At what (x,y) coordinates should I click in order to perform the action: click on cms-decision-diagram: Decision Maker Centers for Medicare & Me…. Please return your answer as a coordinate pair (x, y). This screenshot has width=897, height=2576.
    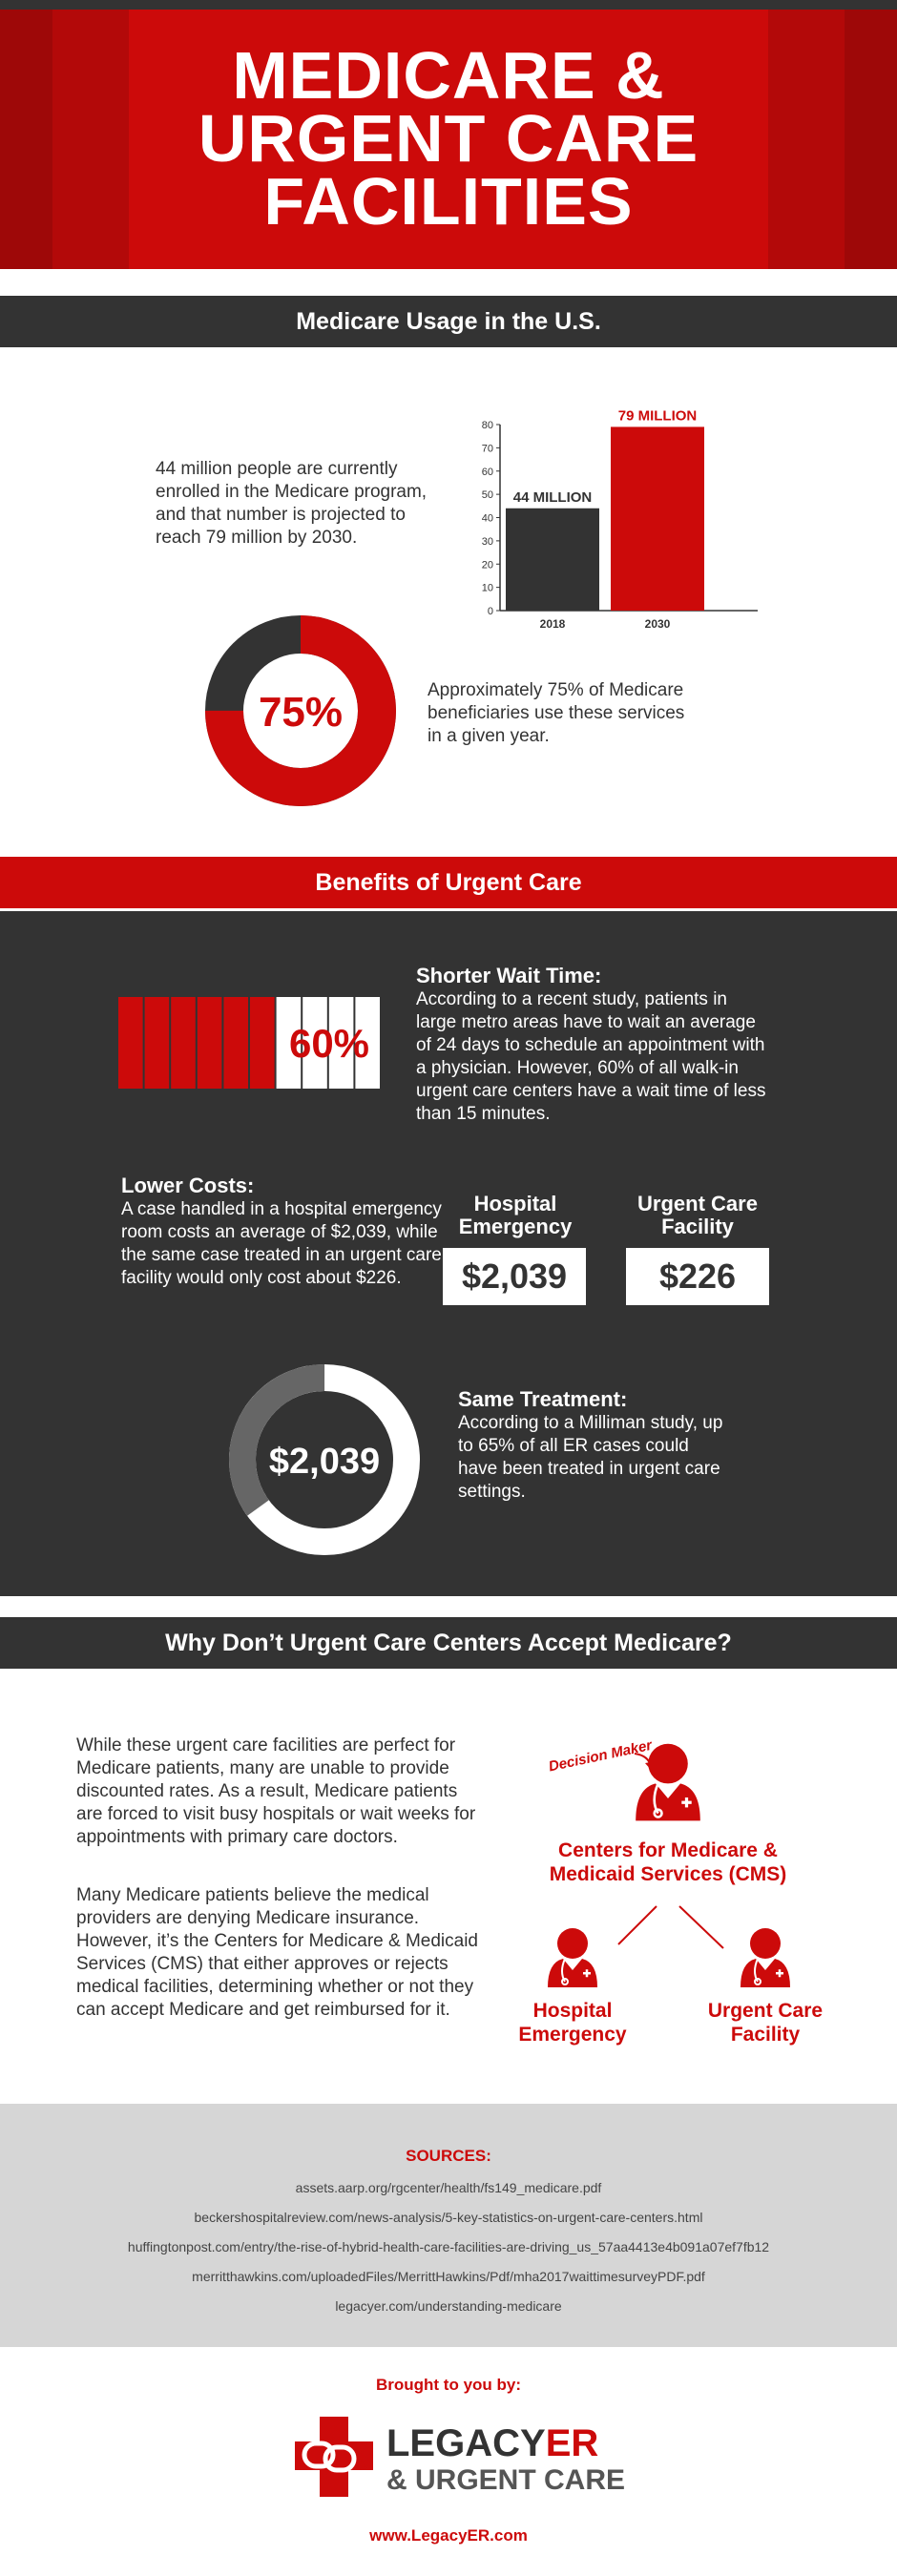
    Looking at the image, I should click on (670, 1891).